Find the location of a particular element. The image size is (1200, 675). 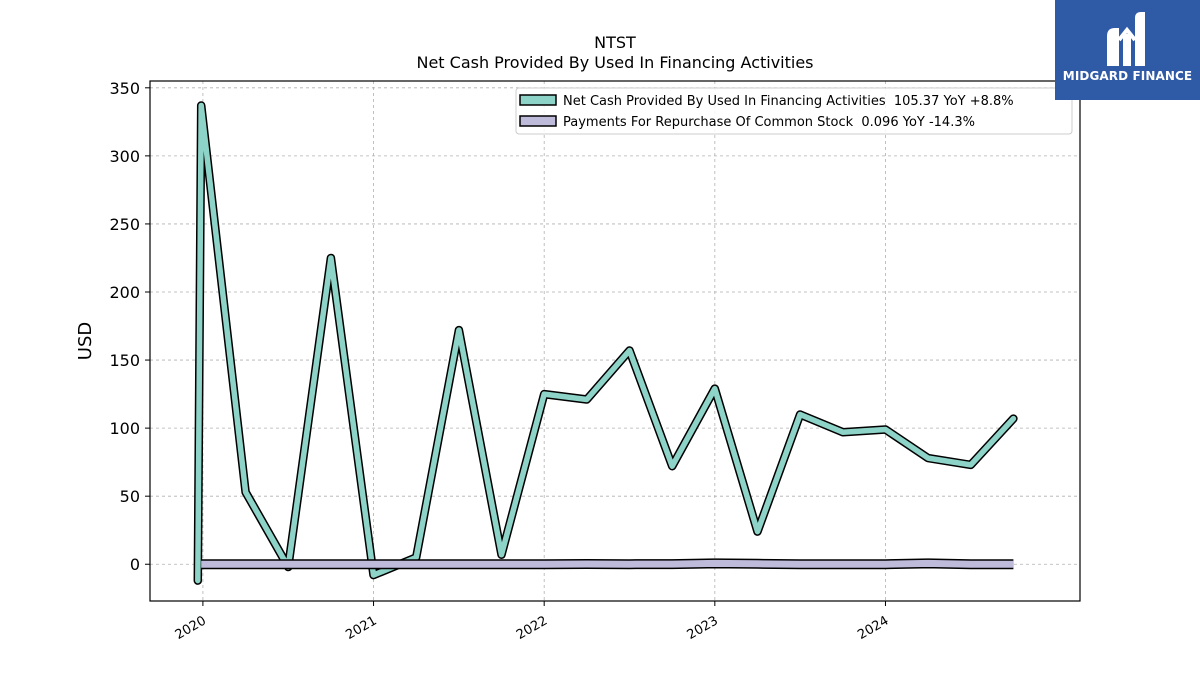

x-tick-label: 2024 is located at coordinates (873, 628).